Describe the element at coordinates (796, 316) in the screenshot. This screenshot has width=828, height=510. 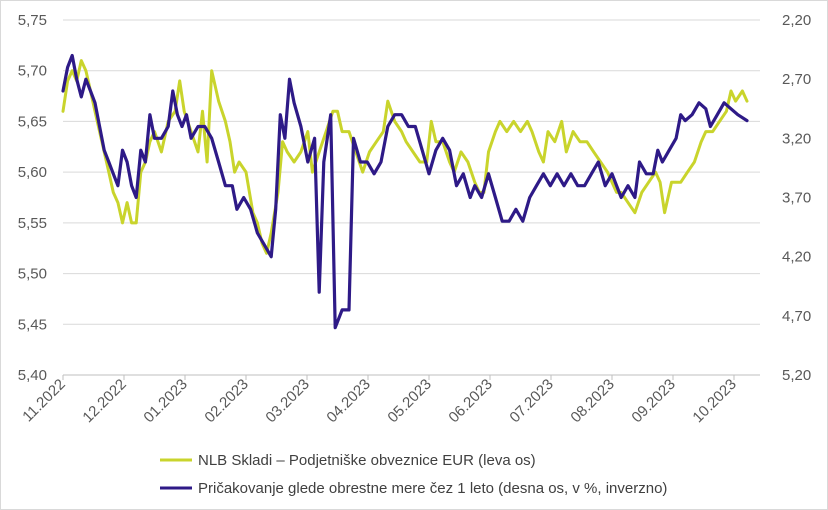
I see `right-tick-label: 4,70` at that location.